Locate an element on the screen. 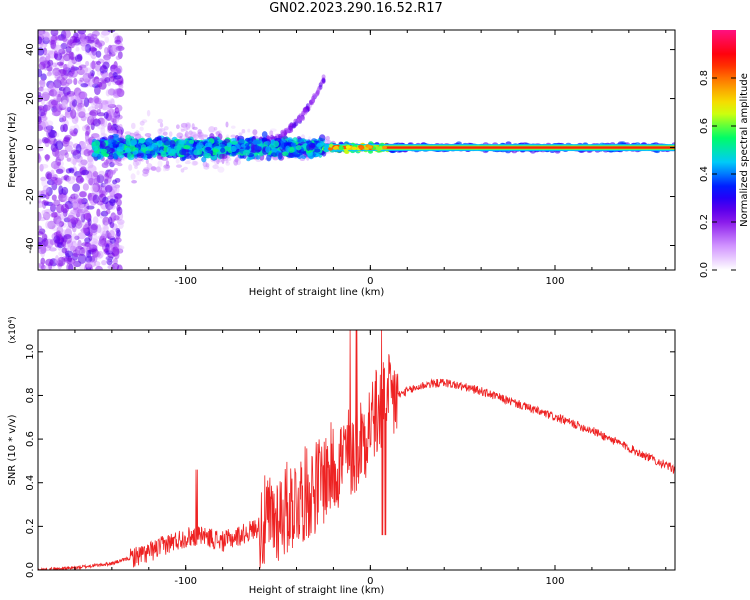  colorbar-gradient is located at coordinates (724, 150).